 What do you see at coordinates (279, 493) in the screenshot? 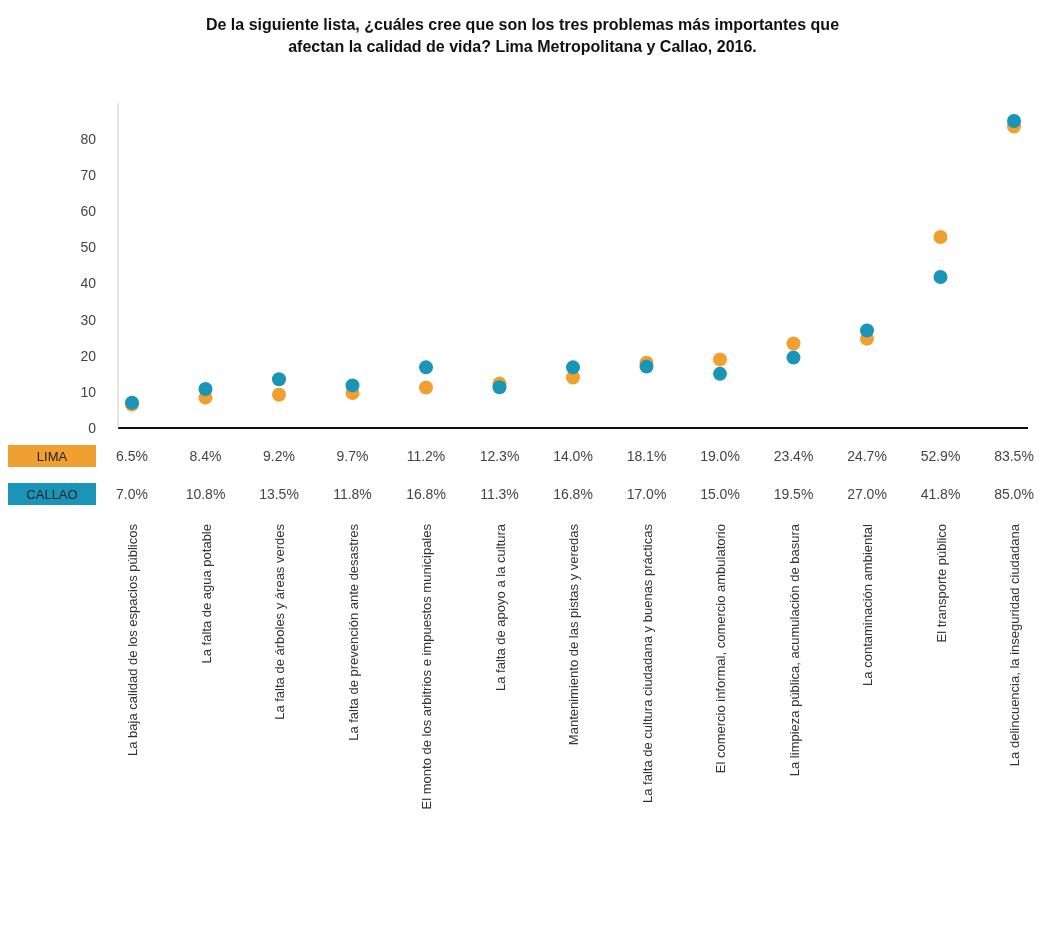
I see `data-label: 13.5%` at bounding box center [279, 493].